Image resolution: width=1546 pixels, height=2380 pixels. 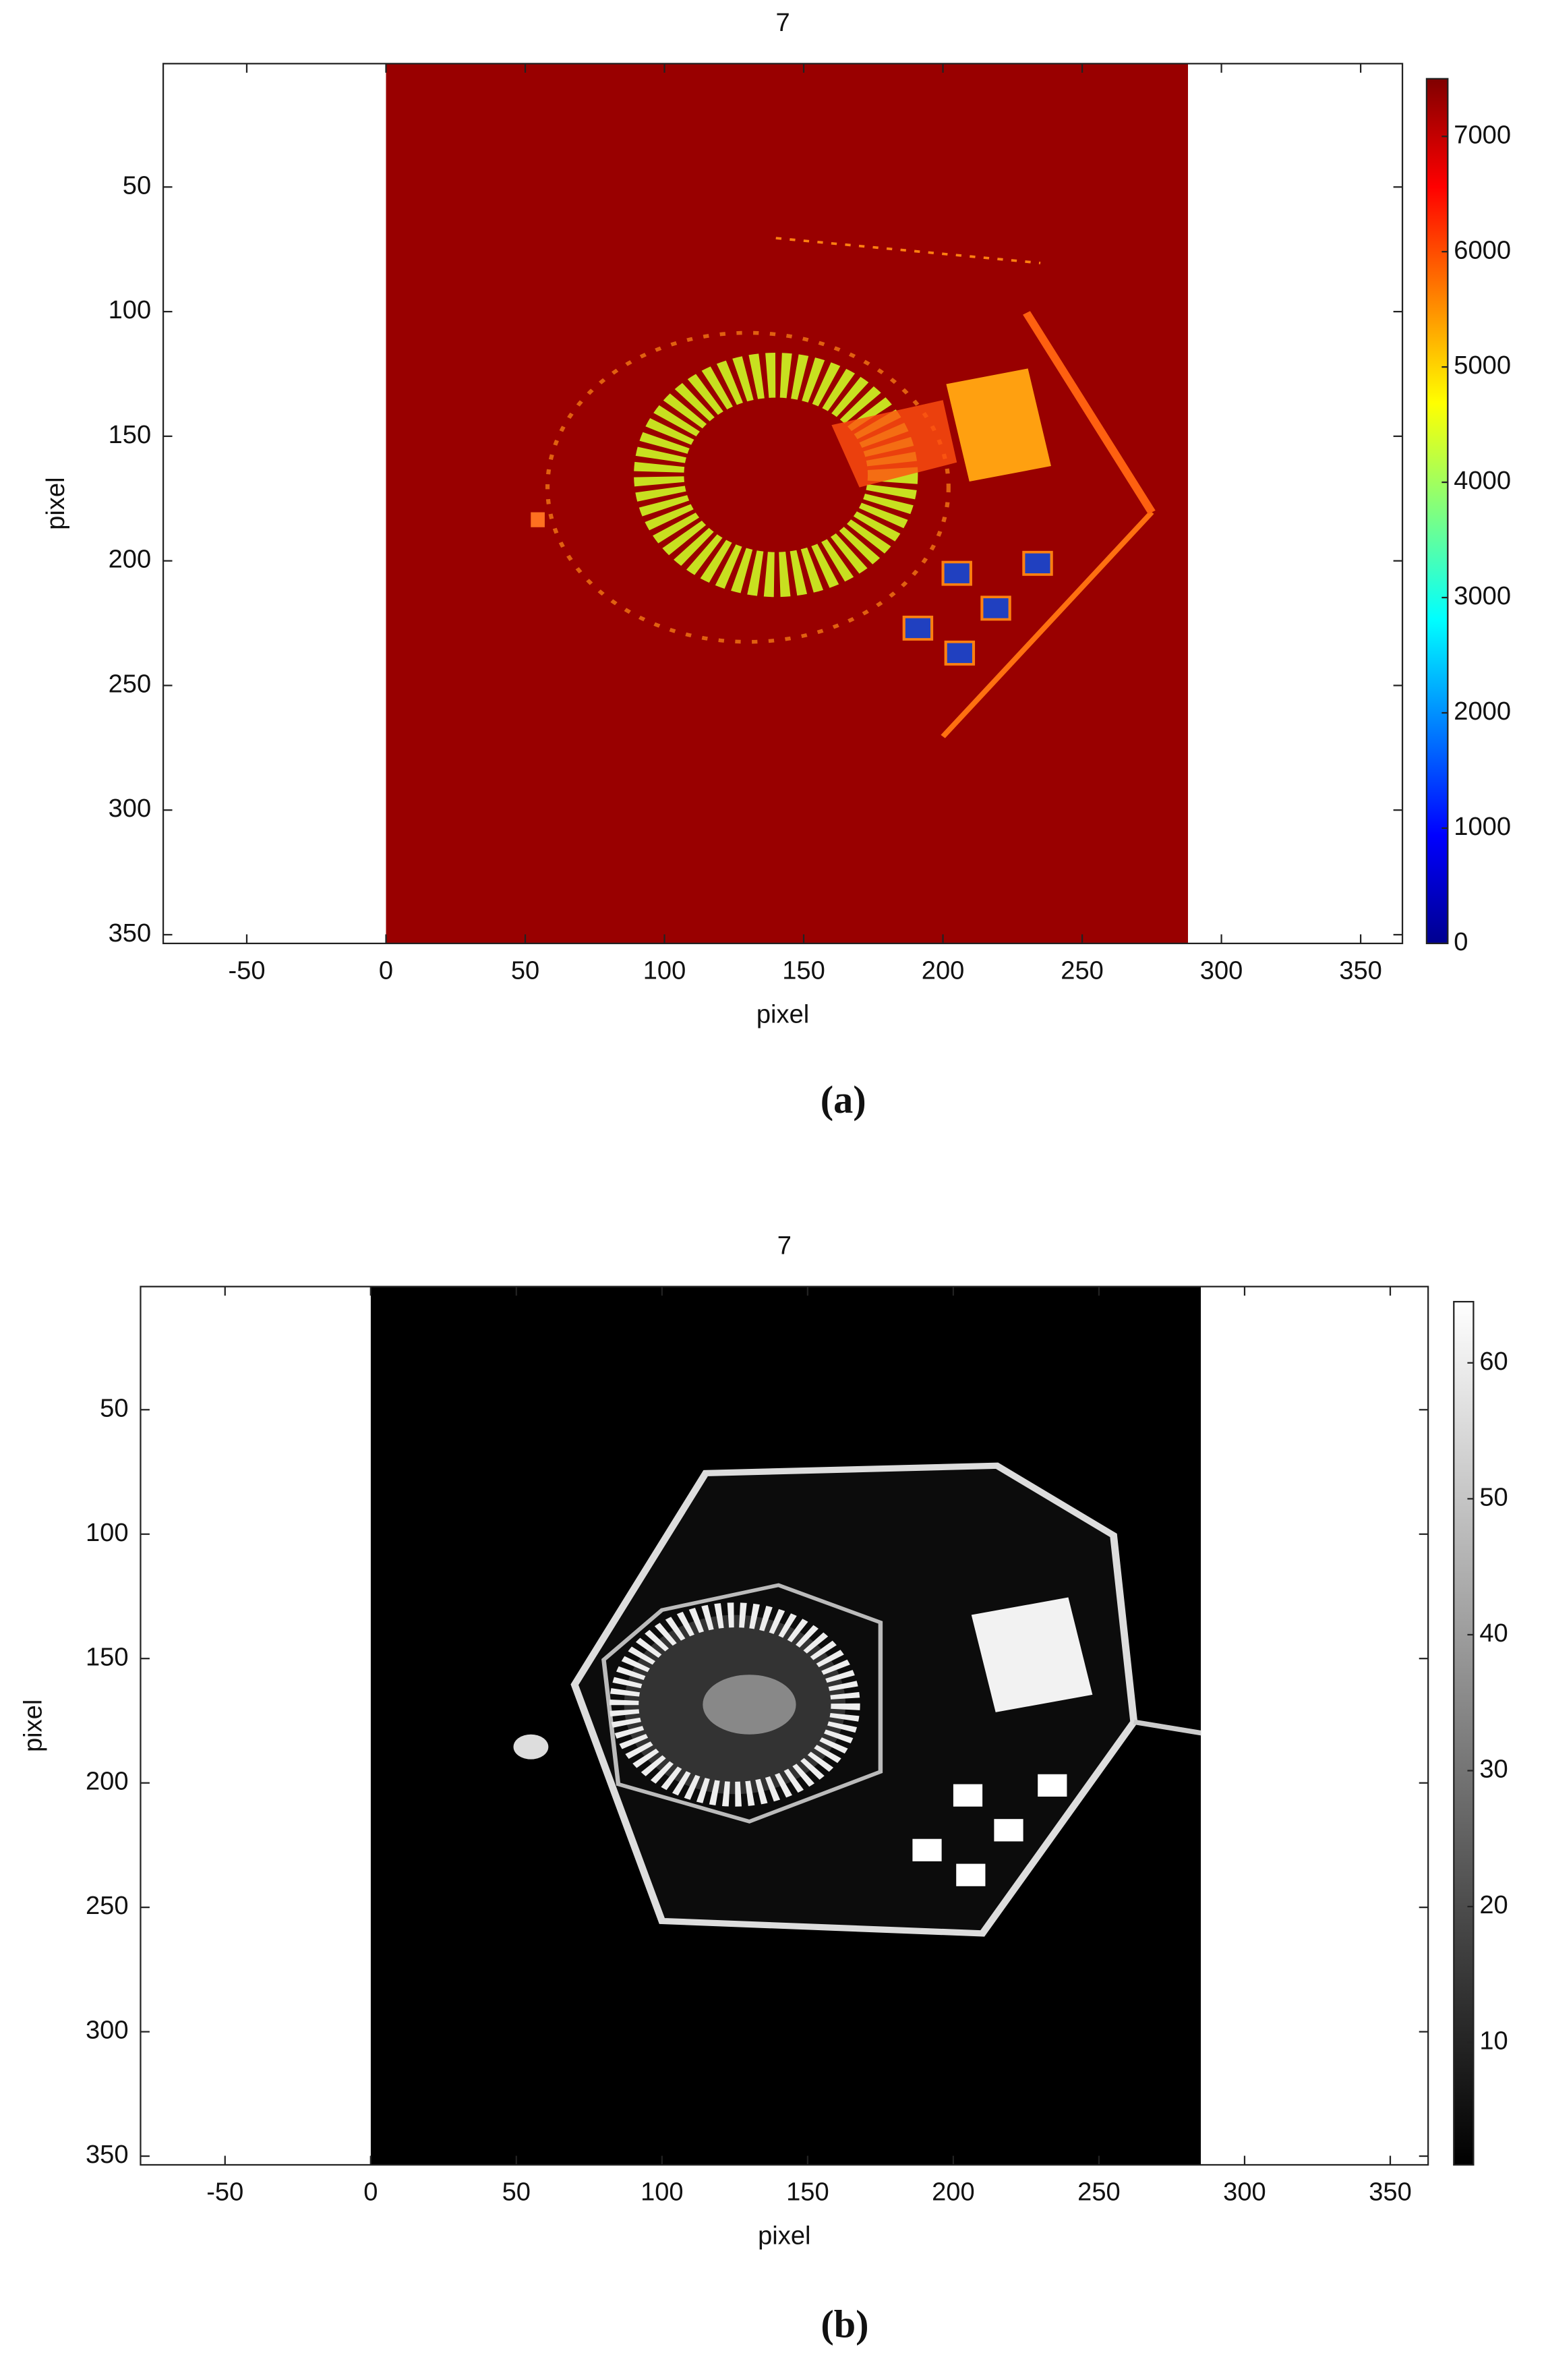 What do you see at coordinates (1494, 1361) in the screenshot?
I see `colorbar-tick-label: 60` at bounding box center [1494, 1361].